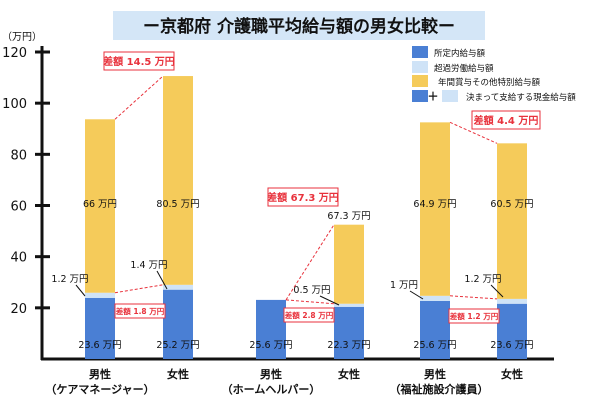 The width and height of the screenshot is (600, 404). Describe the element at coordinates (433, 96) in the screenshot. I see `legend-plus: ＋` at that location.